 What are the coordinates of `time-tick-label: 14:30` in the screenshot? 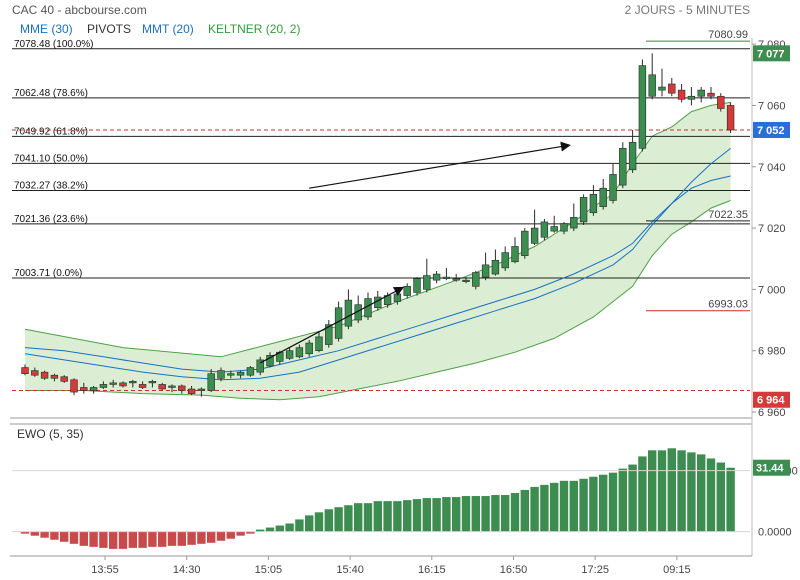 It's located at (187, 570).